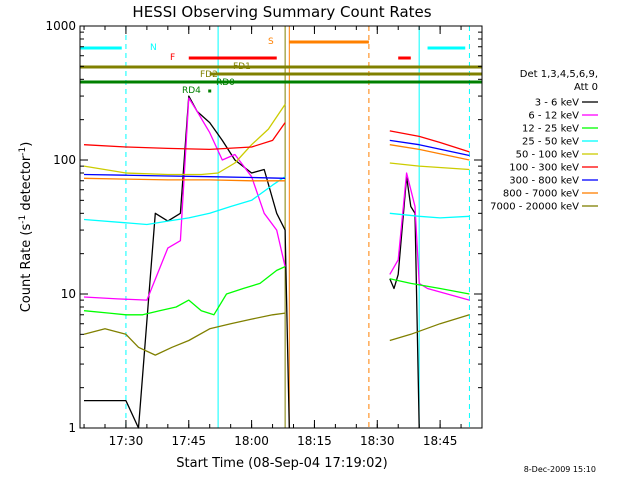 The width and height of the screenshot is (640, 484). Describe the element at coordinates (242, 67) in the screenshot. I see `flag-label-fd1: FD1` at that location.